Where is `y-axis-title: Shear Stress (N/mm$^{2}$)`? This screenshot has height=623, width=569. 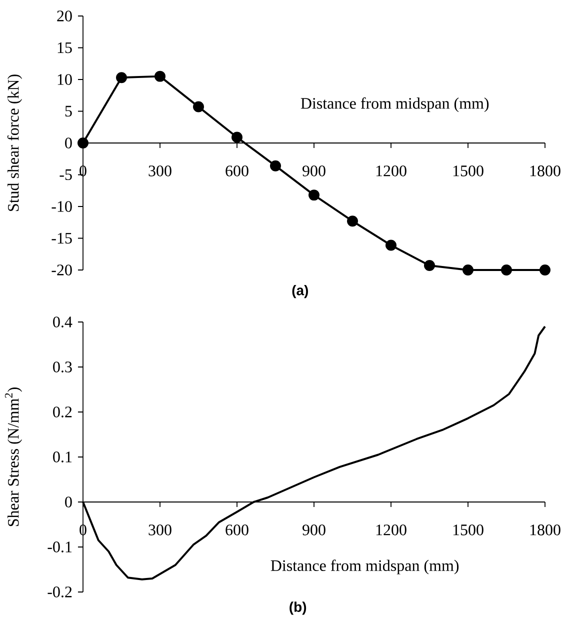
y-axis-title: Shear Stress (N/mm$^{2}$) is located at coordinates (13, 457).